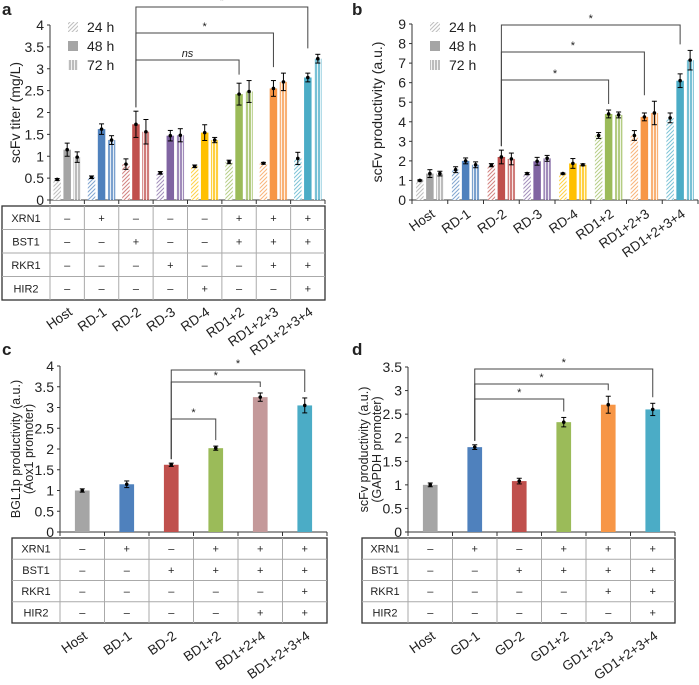 This screenshot has width=699, height=685. I want to click on y-tick-label: 5, so click(402, 102).